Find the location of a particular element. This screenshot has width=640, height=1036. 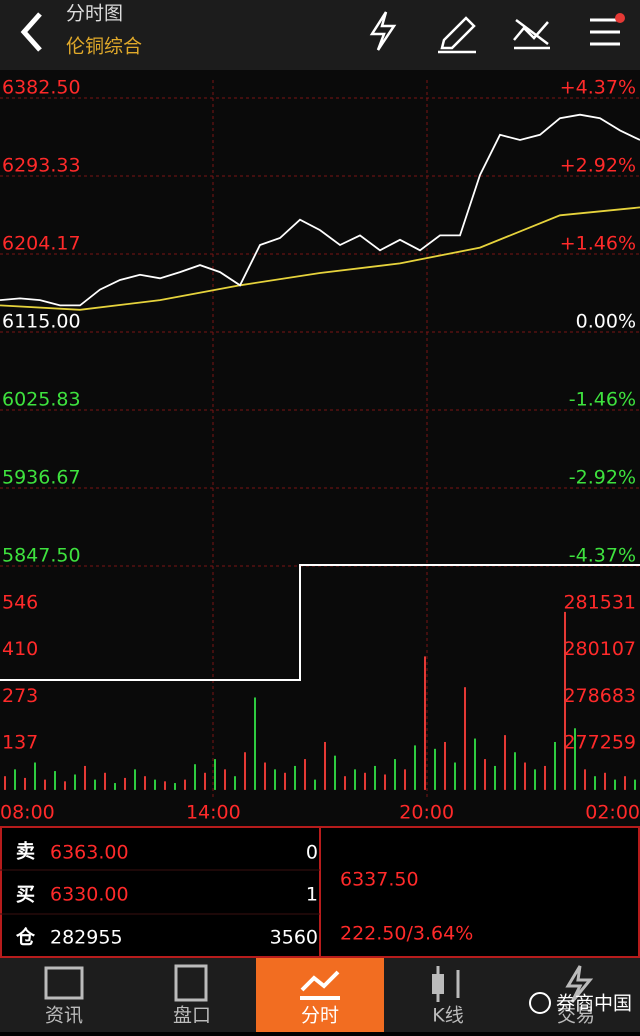

back-button is located at coordinates (31, 32).